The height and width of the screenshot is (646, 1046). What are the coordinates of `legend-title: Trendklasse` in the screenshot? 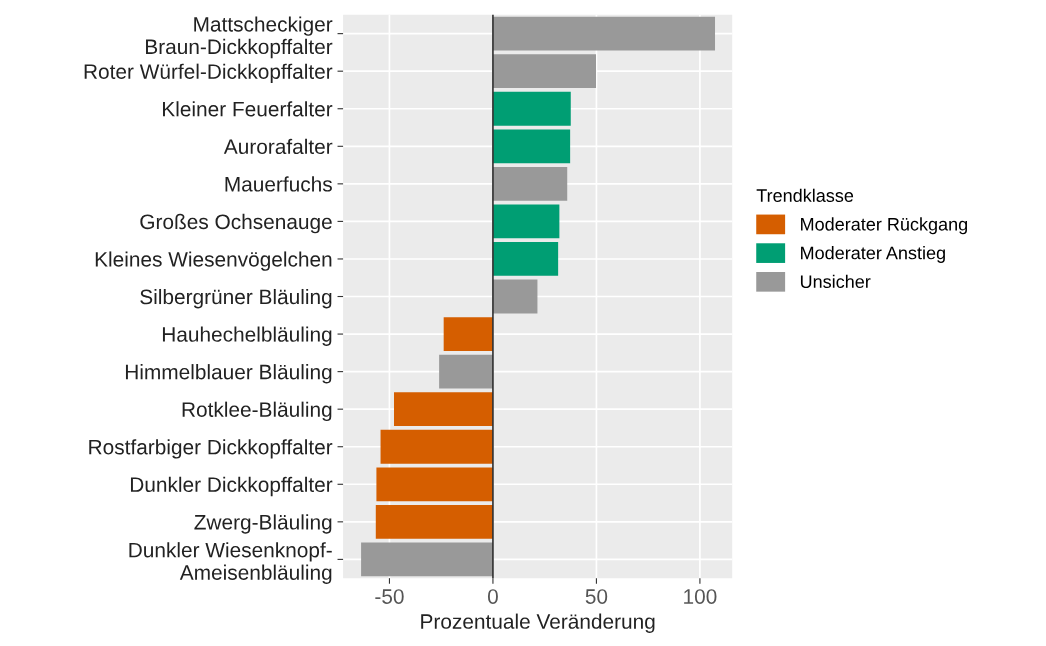 It's located at (805, 195).